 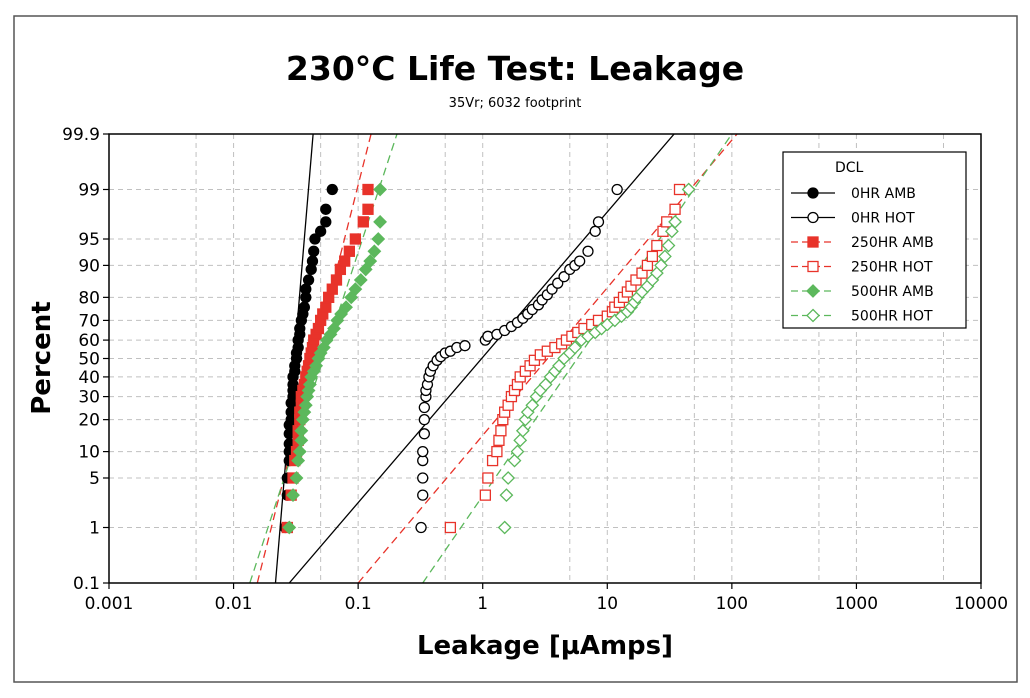 I want to click on x-tick-label: 1000, so click(x=856, y=604).